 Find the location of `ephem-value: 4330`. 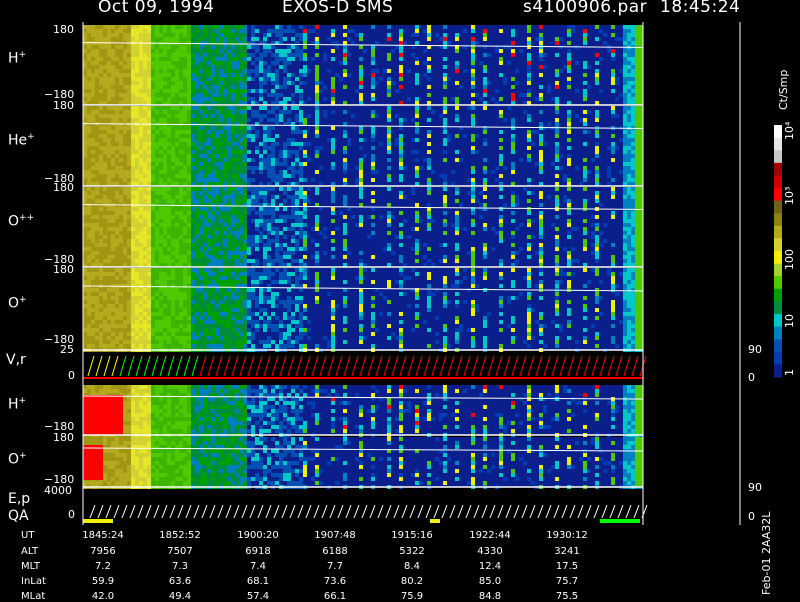

ephem-value: 4330 is located at coordinates (490, 551).